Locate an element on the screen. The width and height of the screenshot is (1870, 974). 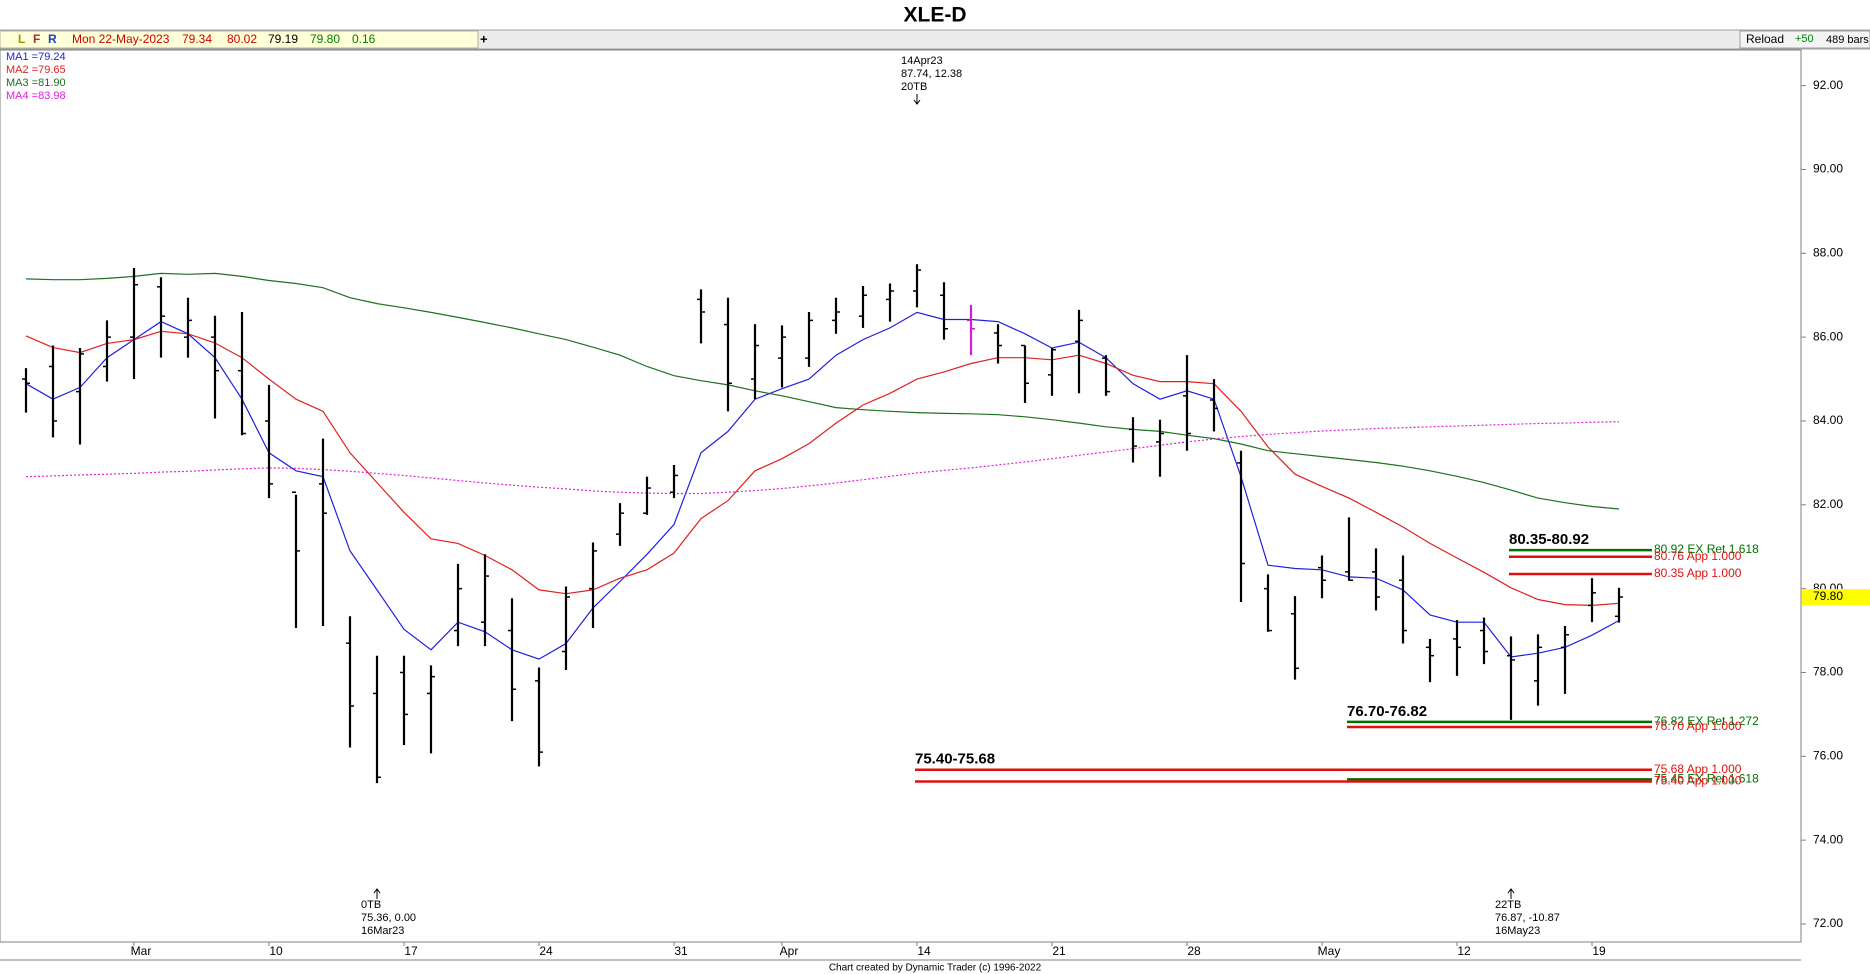
quote-value: 79.34 is located at coordinates (197, 39).